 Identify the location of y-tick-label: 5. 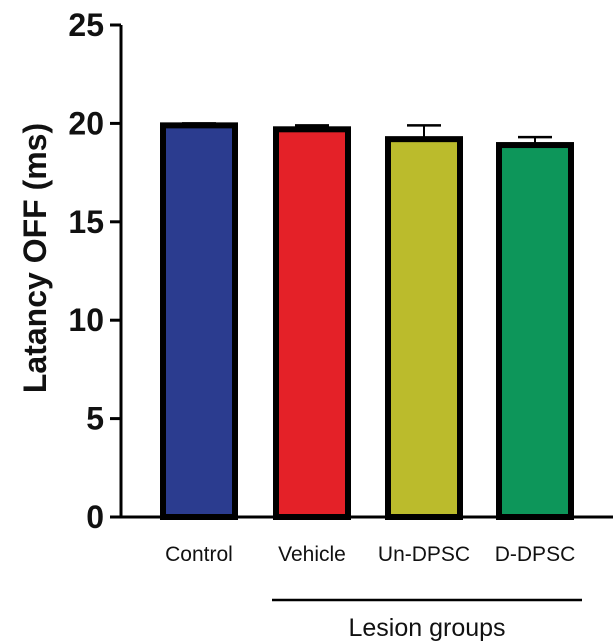
(95, 419).